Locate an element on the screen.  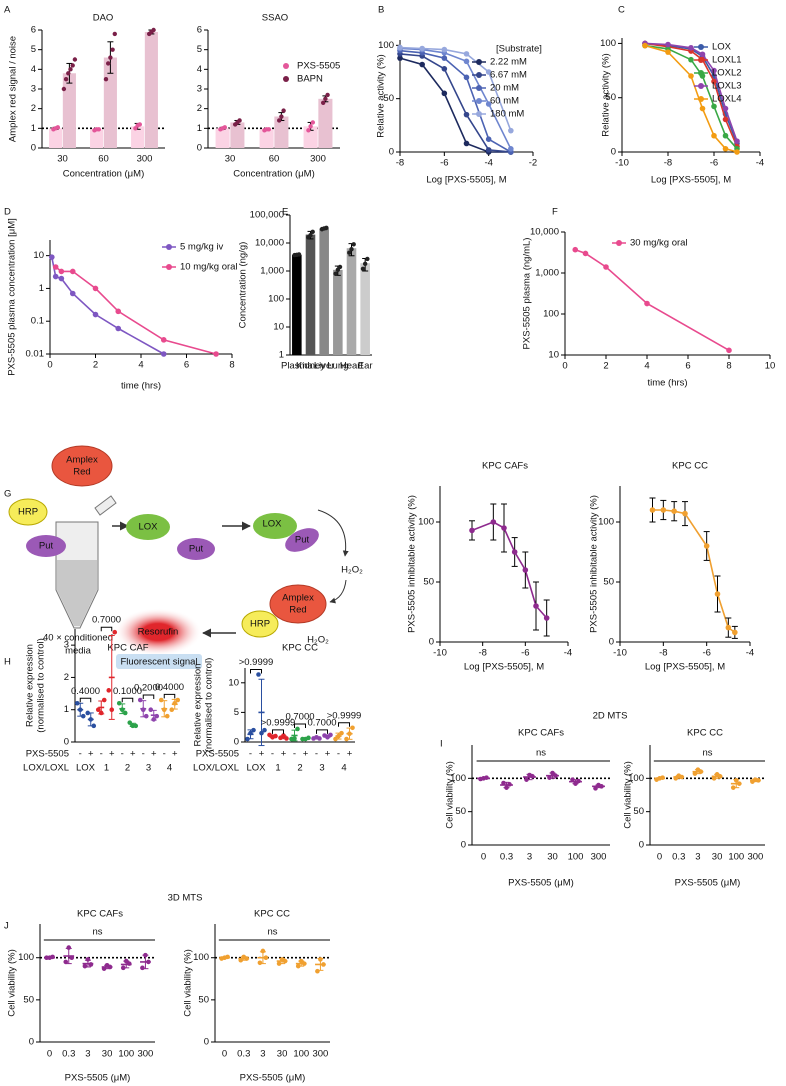
chart-title: DAO is located at coordinates (103, 18).